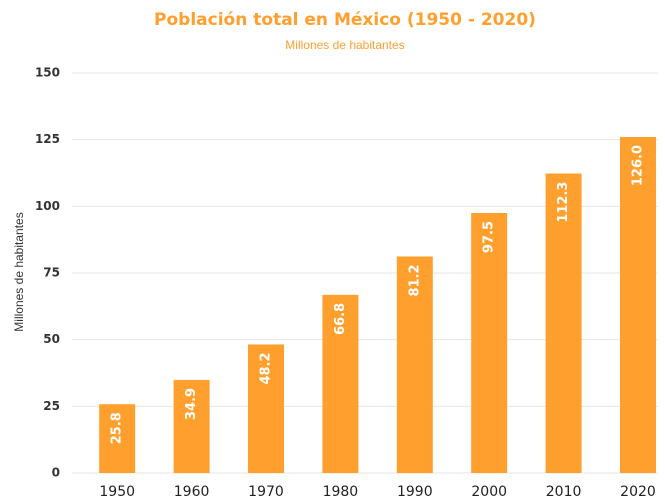 The image size is (665, 501). What do you see at coordinates (47, 139) in the screenshot?
I see `y-tick-label: 125` at bounding box center [47, 139].